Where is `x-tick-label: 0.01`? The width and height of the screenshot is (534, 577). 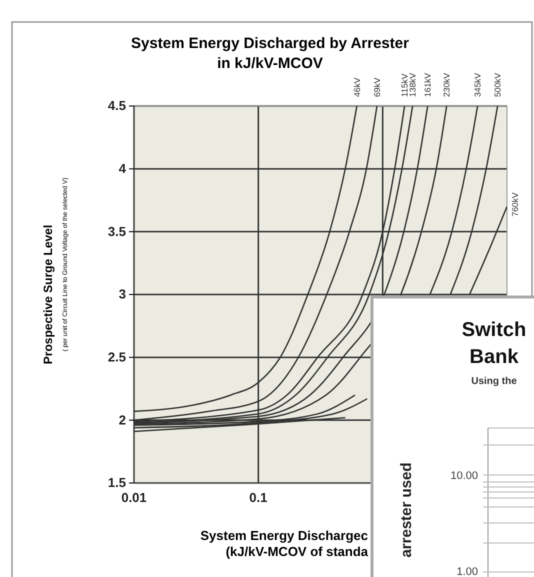
x-tick-label: 0.01 is located at coordinates (134, 498).